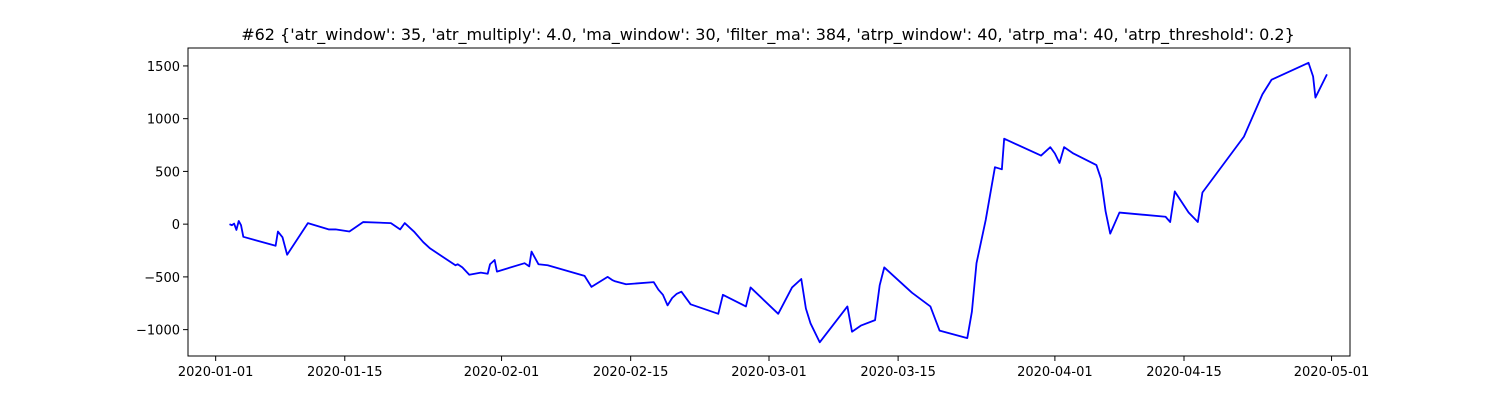 This screenshot has width=1500, height=400. Describe the element at coordinates (345, 372) in the screenshot. I see `x-tick-label: 2020-01-15` at that location.